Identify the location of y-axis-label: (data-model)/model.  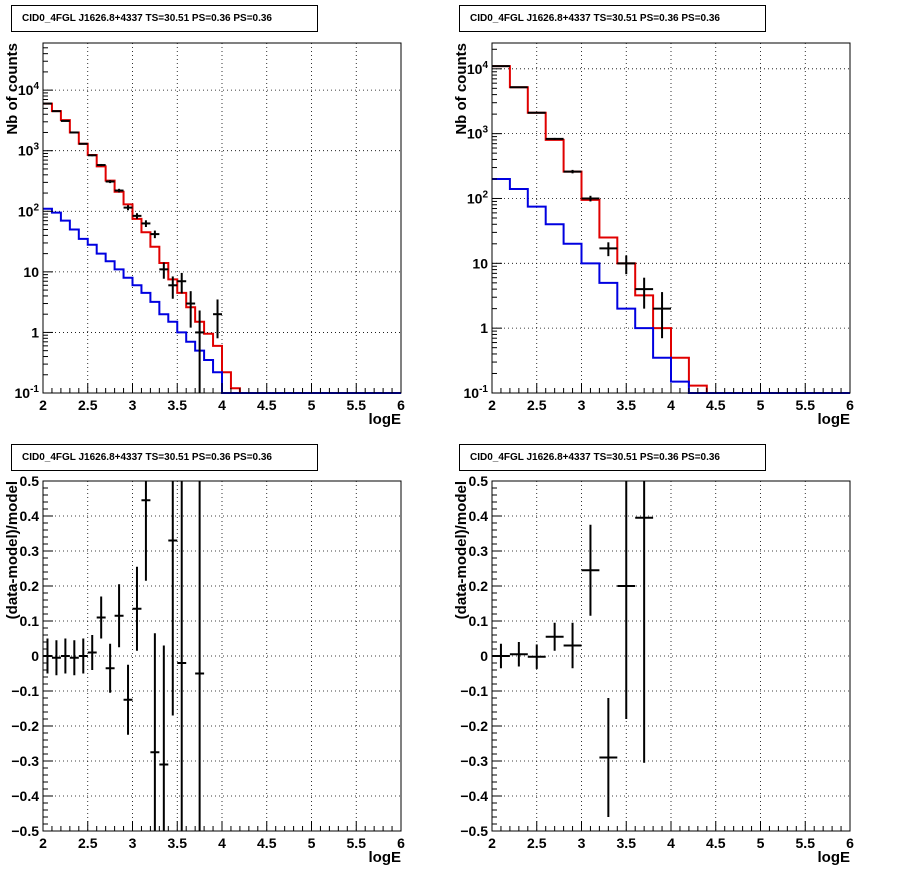
(12, 550).